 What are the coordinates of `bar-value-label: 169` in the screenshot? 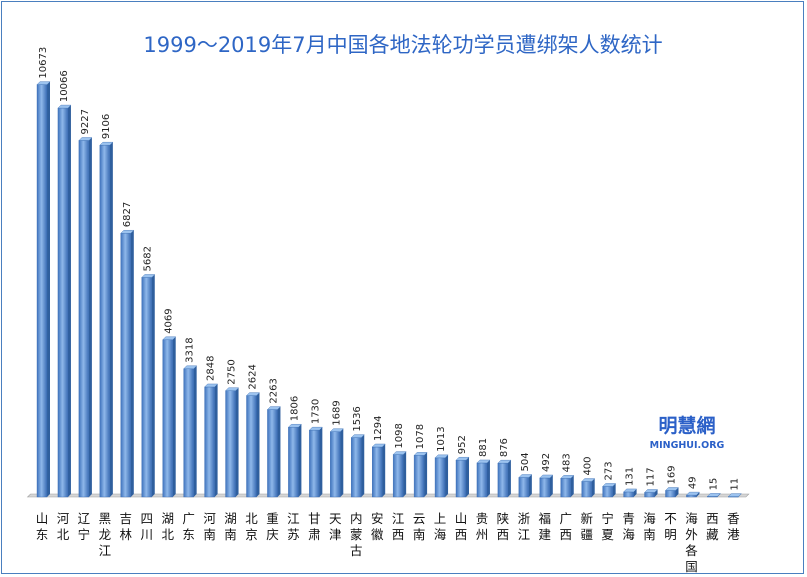 It's located at (672, 474).